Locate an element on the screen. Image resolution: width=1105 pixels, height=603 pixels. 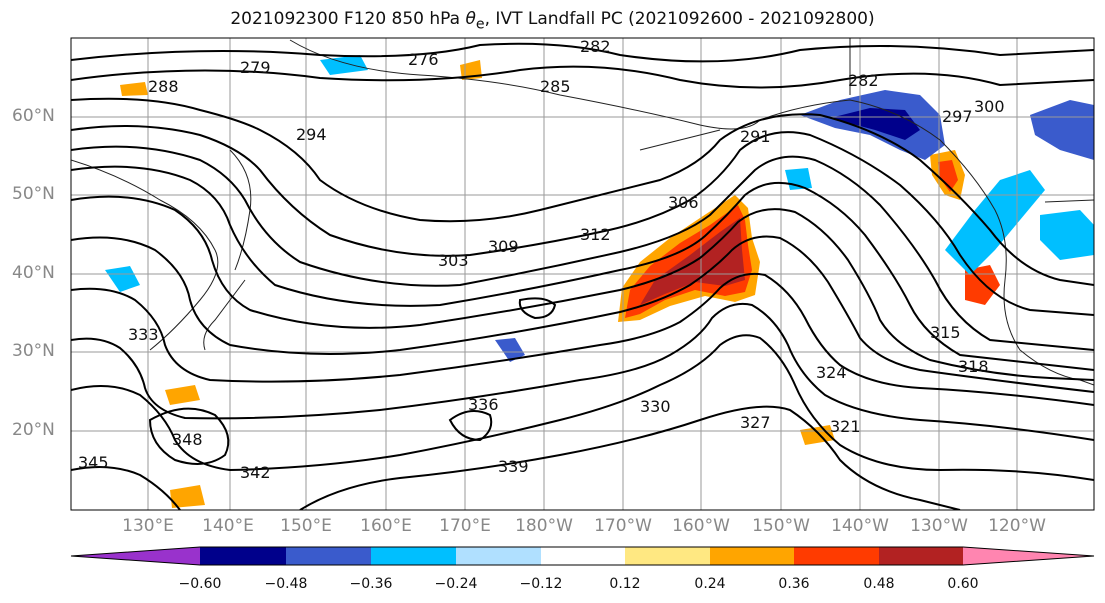
contour-label-282a: 282 is located at coordinates (595, 46).